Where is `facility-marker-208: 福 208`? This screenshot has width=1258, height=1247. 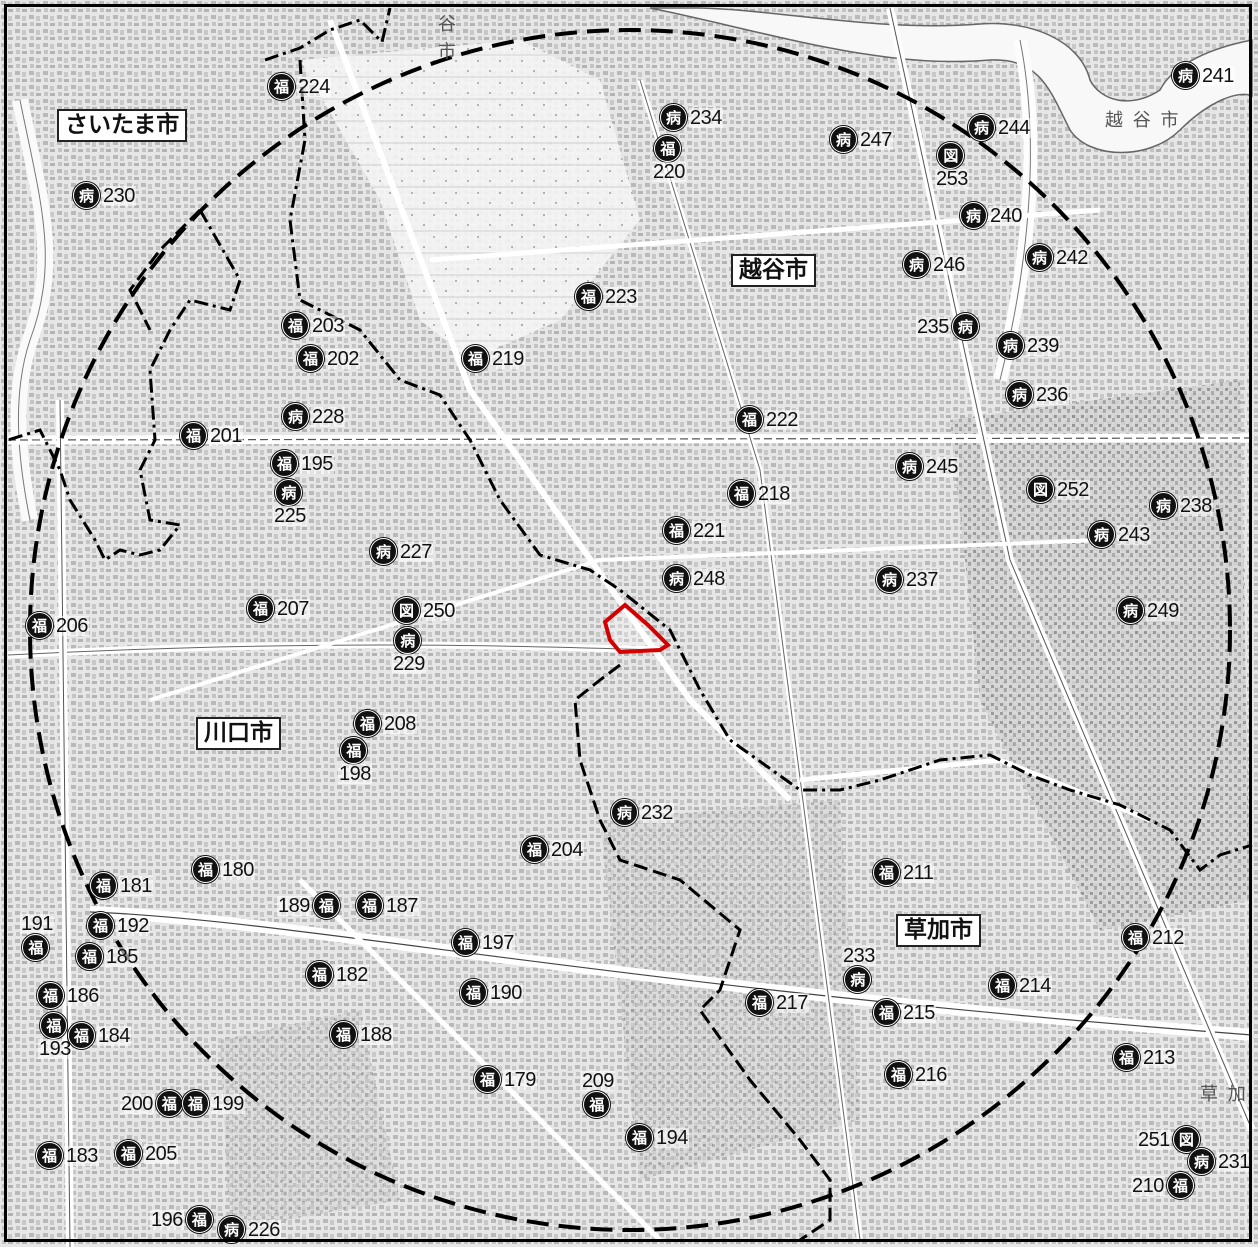 facility-marker-208: 福 208 is located at coordinates (385, 723).